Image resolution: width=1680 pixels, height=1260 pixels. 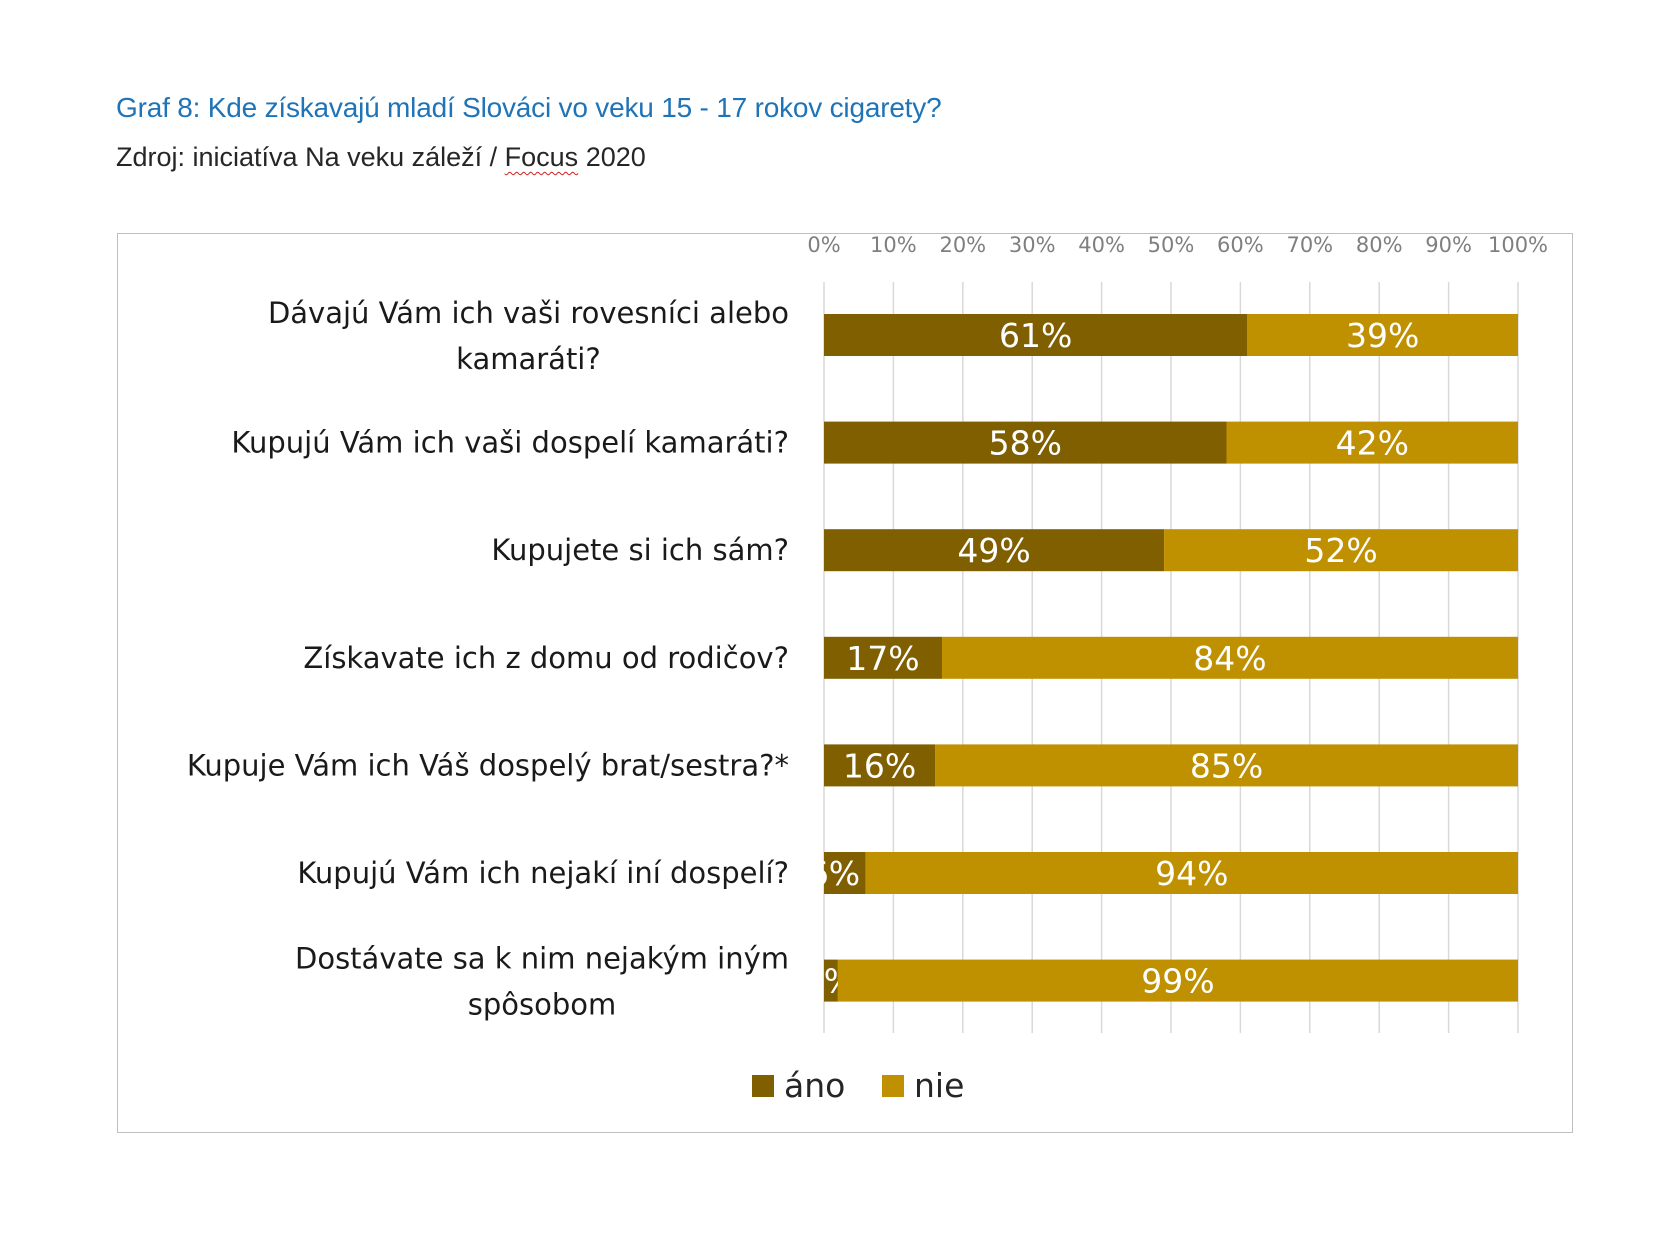 I want to click on category-label: Získavate ich z domu od rodičov?, so click(x=546, y=658).